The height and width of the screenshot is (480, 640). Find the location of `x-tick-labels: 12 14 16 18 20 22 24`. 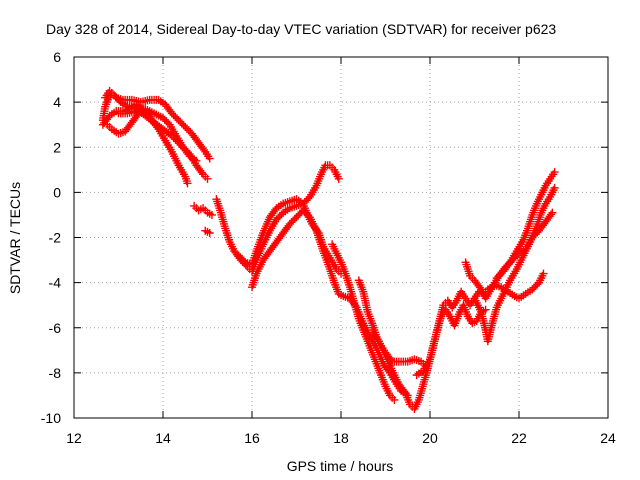

x-tick-labels: 12 14 16 18 20 22 24 is located at coordinates (341, 438).